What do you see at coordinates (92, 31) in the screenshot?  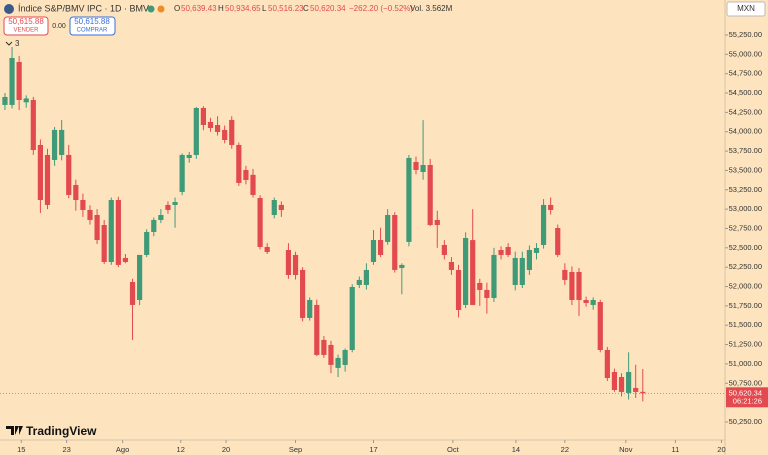 I see `buy-label: COMPRAR` at bounding box center [92, 31].